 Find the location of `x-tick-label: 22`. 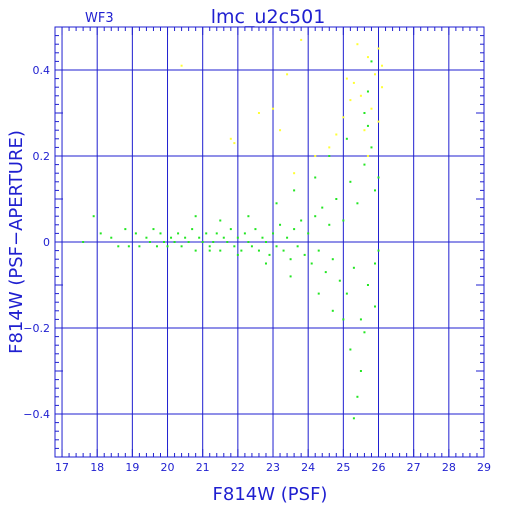

x-tick-label: 22 is located at coordinates (238, 467).